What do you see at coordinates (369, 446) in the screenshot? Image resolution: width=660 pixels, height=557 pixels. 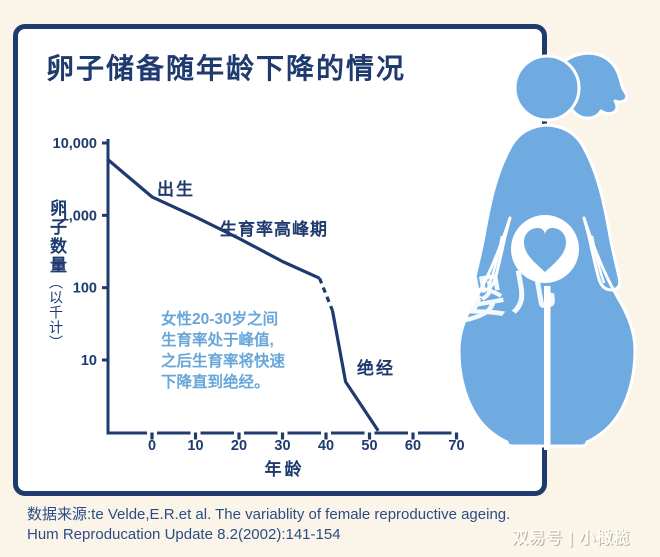 I see `x-tick-label: 50` at bounding box center [369, 446].